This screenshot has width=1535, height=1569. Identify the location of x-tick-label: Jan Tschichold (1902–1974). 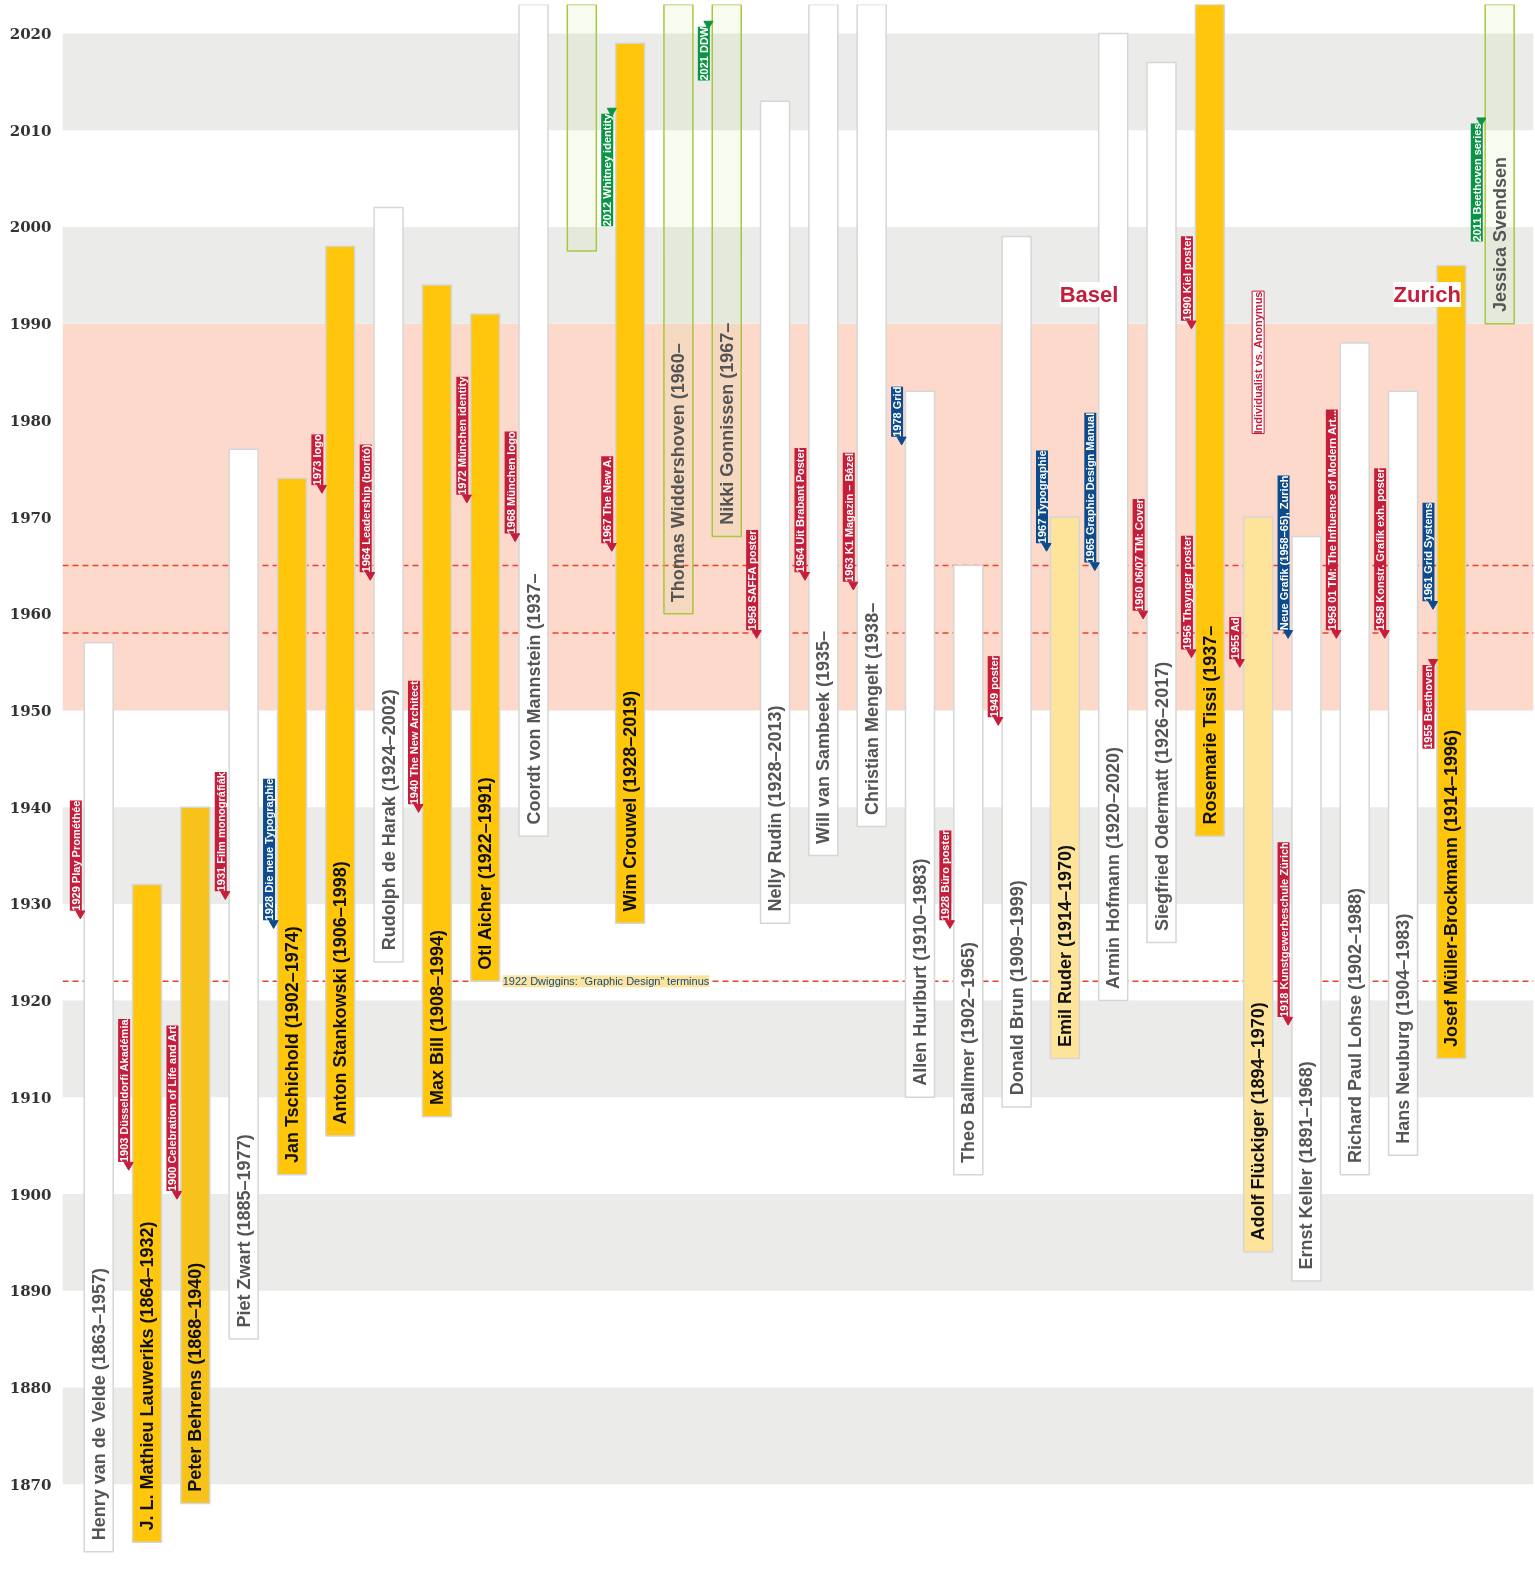
(291, 1045).